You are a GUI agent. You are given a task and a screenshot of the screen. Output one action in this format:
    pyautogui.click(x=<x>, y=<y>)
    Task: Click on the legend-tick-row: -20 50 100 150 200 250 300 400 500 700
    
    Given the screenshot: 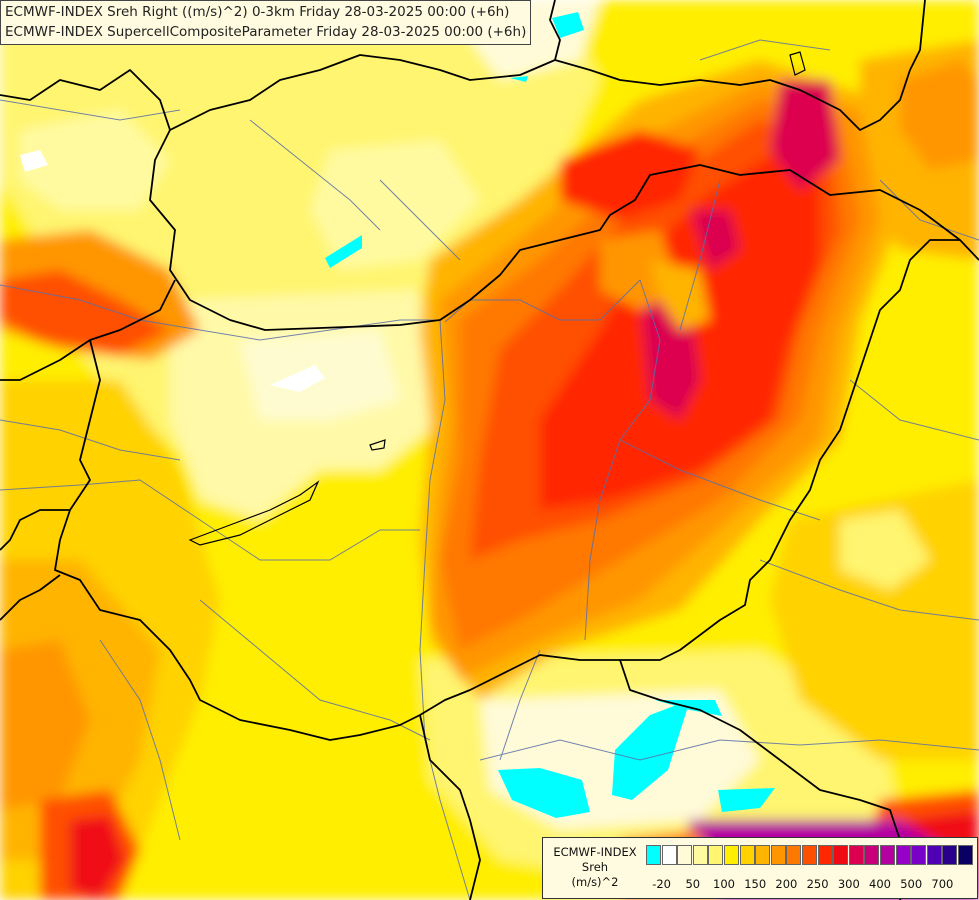 What is the action you would take?
    pyautogui.click(x=808, y=885)
    